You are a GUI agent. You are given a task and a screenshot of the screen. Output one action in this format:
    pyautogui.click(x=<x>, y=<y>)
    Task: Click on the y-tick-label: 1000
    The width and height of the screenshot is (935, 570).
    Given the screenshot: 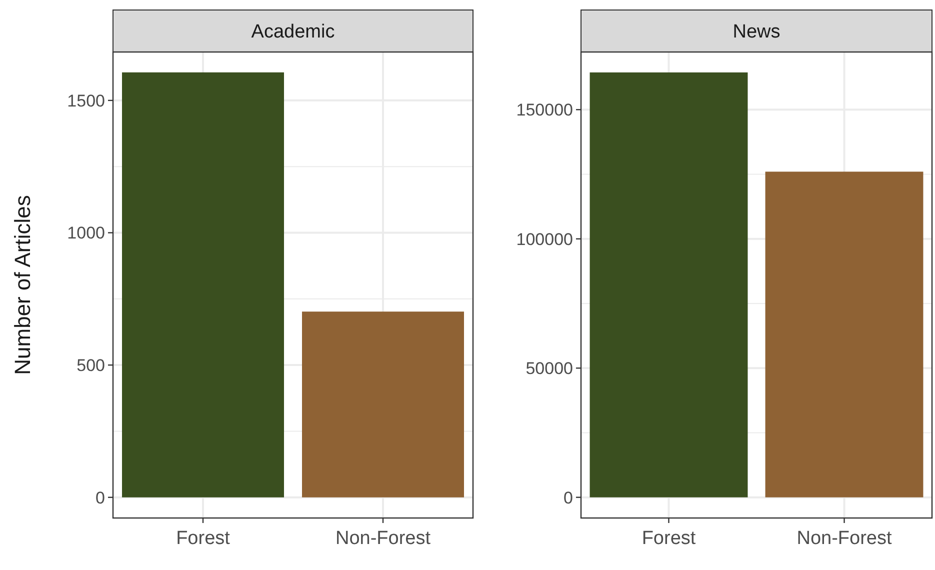 What is the action you would take?
    pyautogui.click(x=86, y=233)
    